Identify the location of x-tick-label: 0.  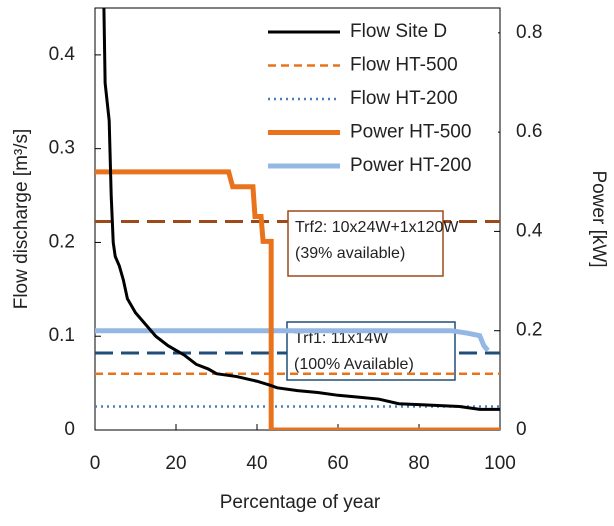
(95, 463).